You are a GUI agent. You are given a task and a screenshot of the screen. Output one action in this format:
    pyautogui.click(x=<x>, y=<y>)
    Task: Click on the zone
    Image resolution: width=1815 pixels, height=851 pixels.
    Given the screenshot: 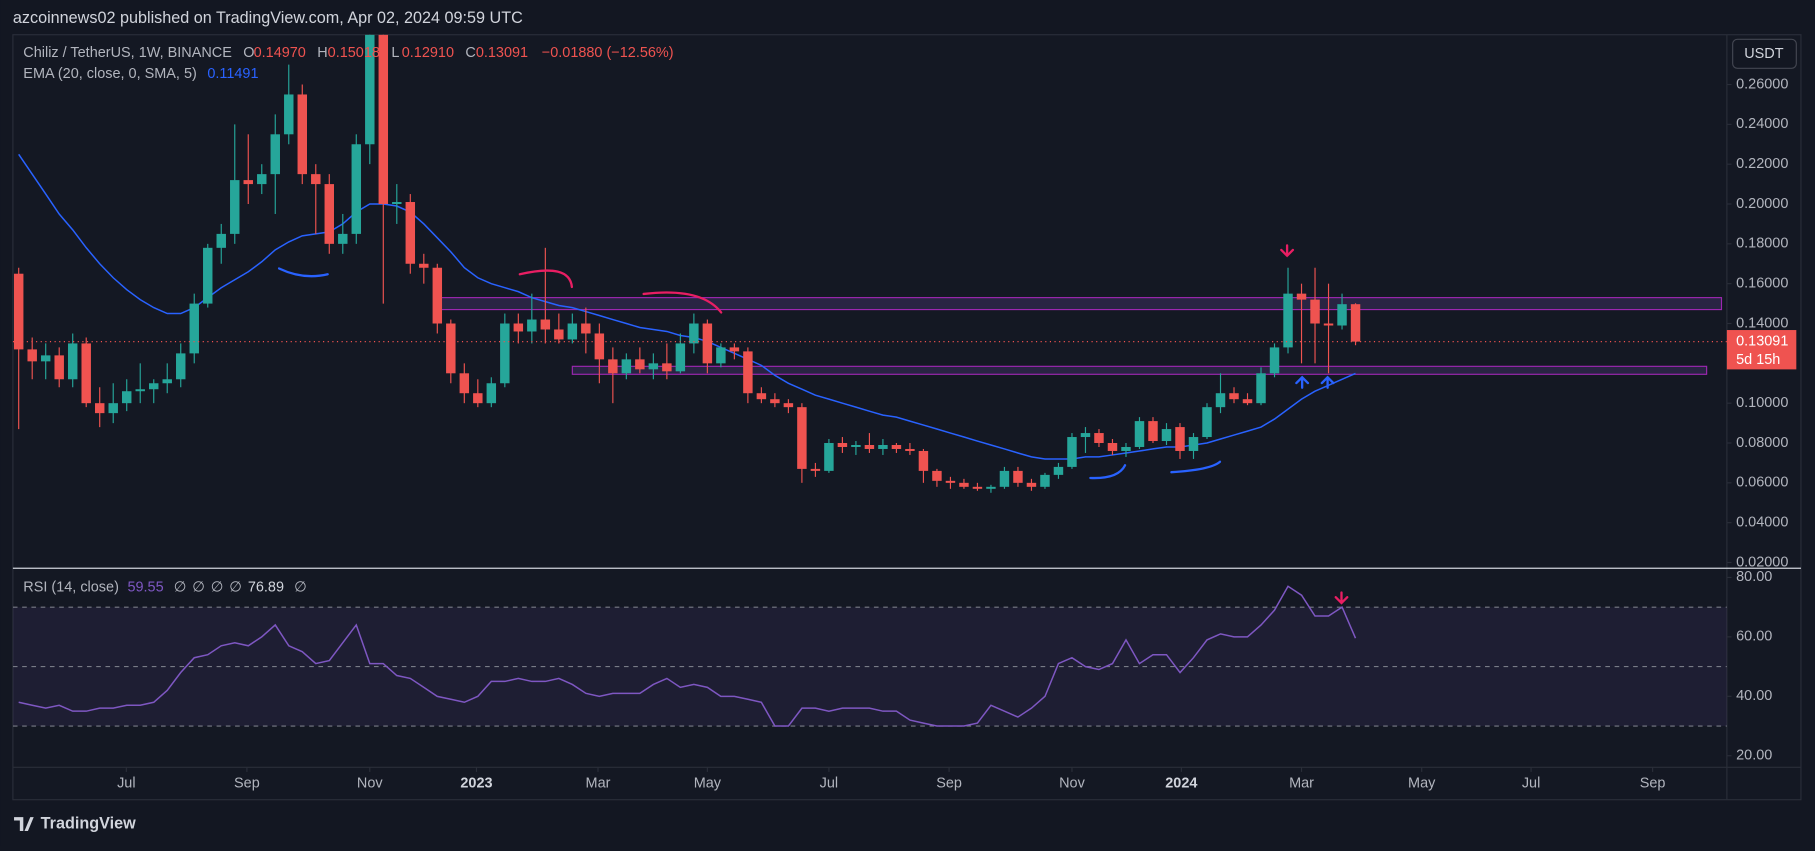 What is the action you would take?
    pyautogui.click(x=1079, y=304)
    